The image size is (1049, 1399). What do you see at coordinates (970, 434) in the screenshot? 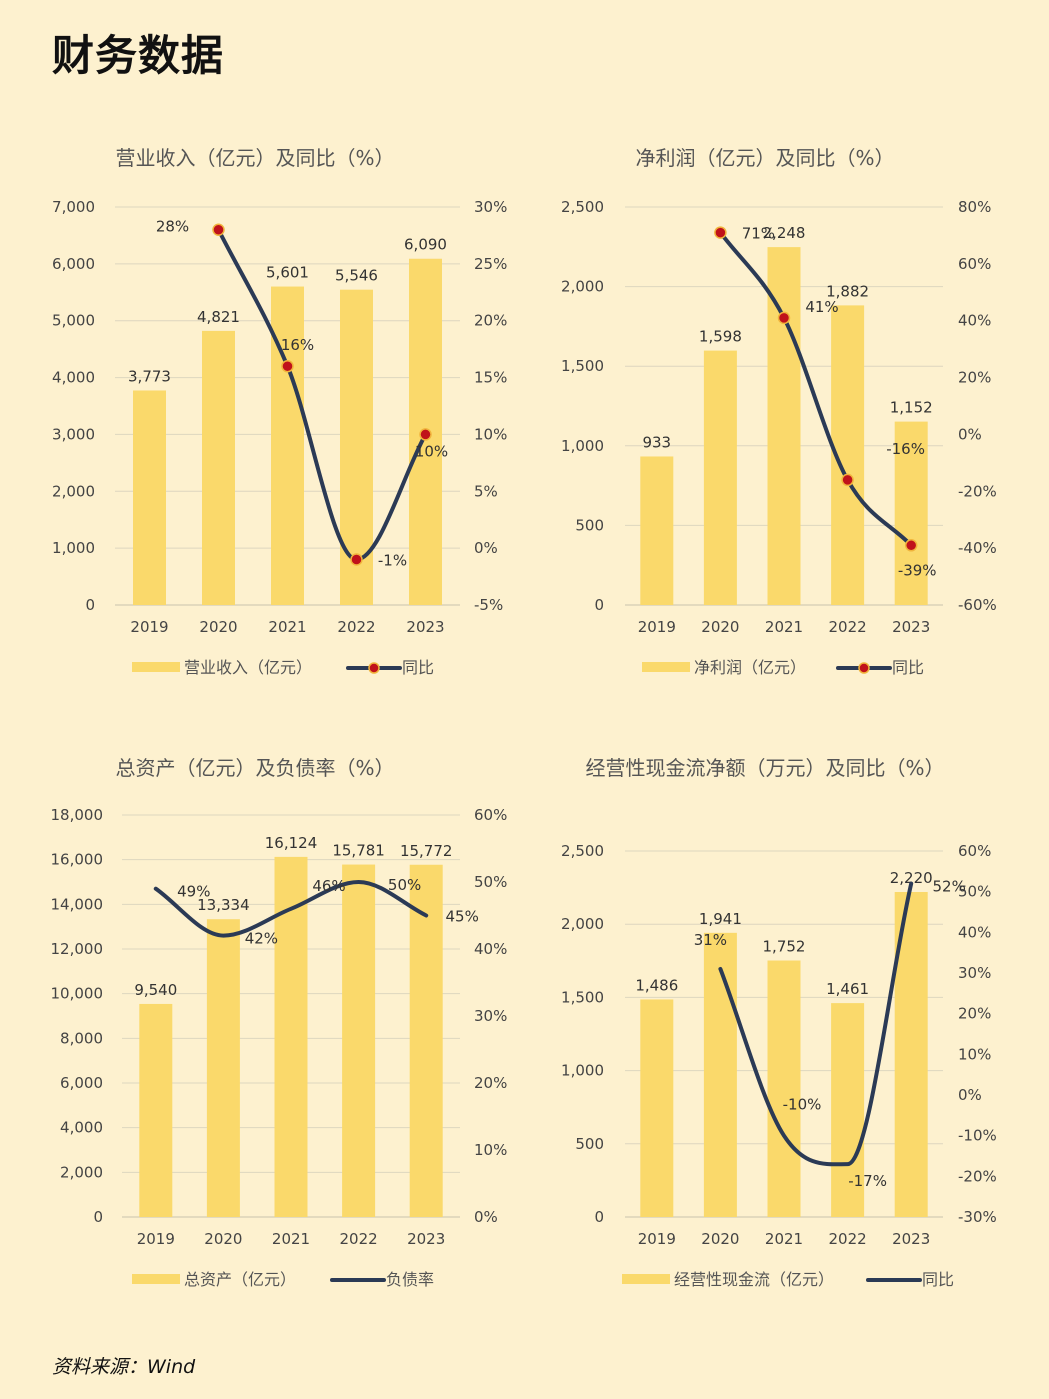
I see `y-right-tick-label: 0%` at bounding box center [970, 434].